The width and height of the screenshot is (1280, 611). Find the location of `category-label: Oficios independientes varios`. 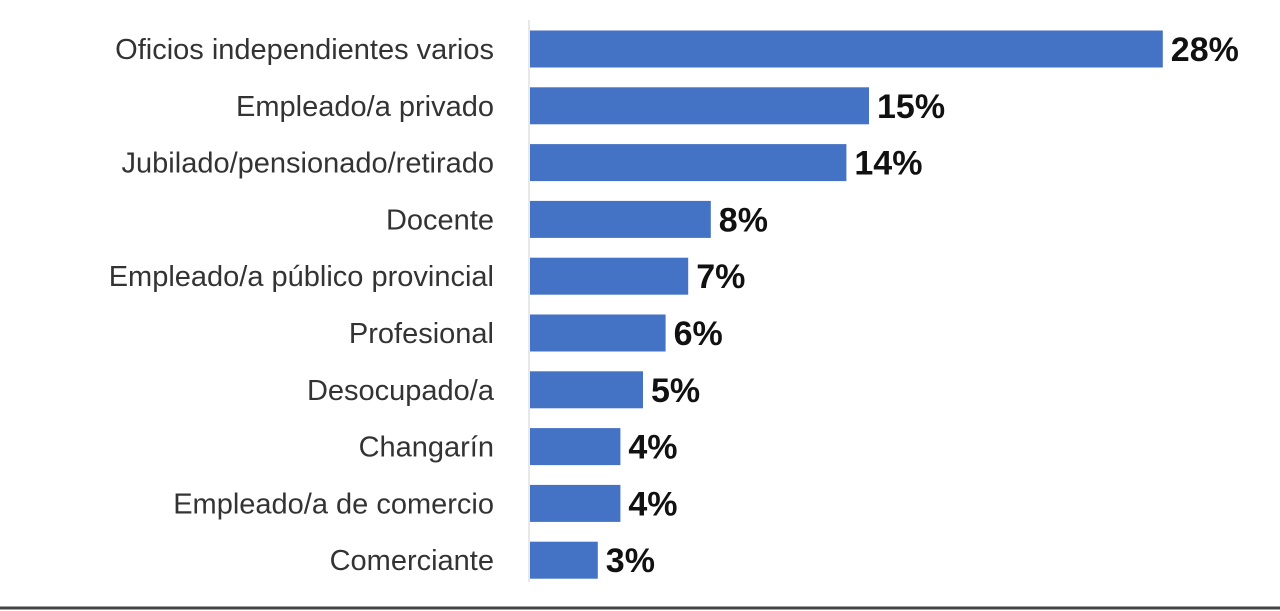

category-label: Oficios independientes varios is located at coordinates (304, 50).